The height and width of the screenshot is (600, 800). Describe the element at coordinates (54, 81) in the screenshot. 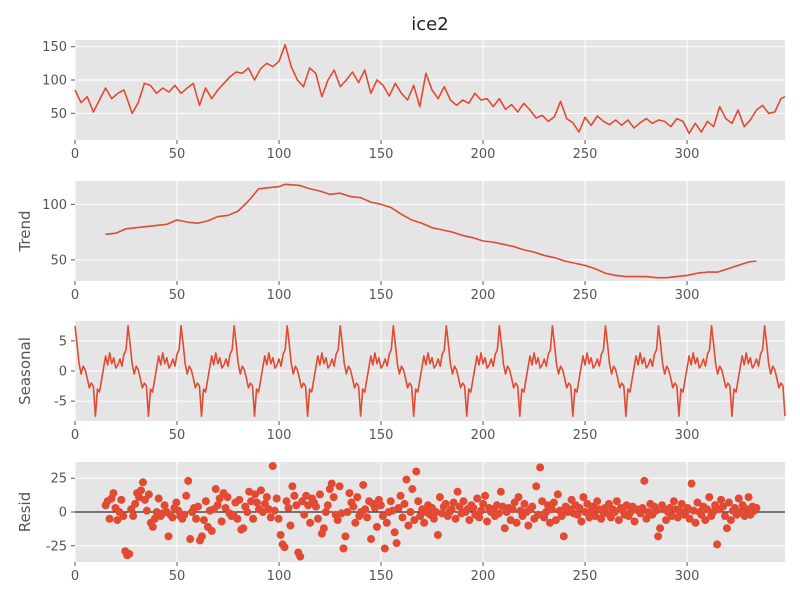

I see `y-tick-label: 100` at that location.